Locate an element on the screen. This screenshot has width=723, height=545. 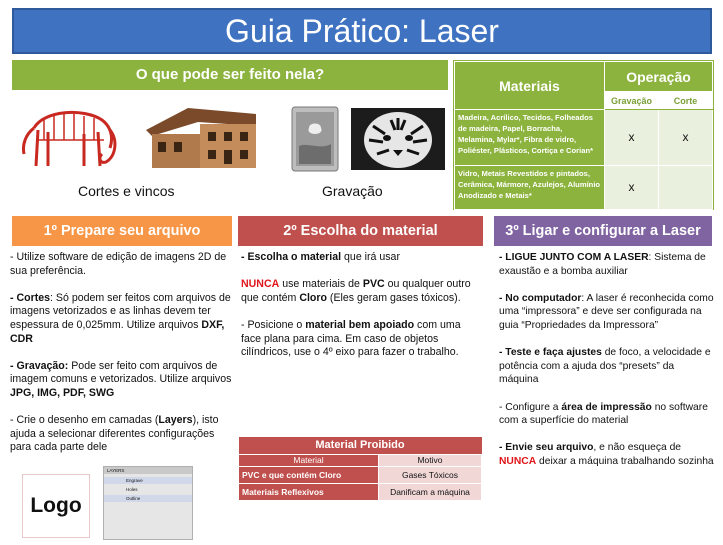
step3-heading: 3º Ligar e configurar a Laser is located at coordinates (603, 231).